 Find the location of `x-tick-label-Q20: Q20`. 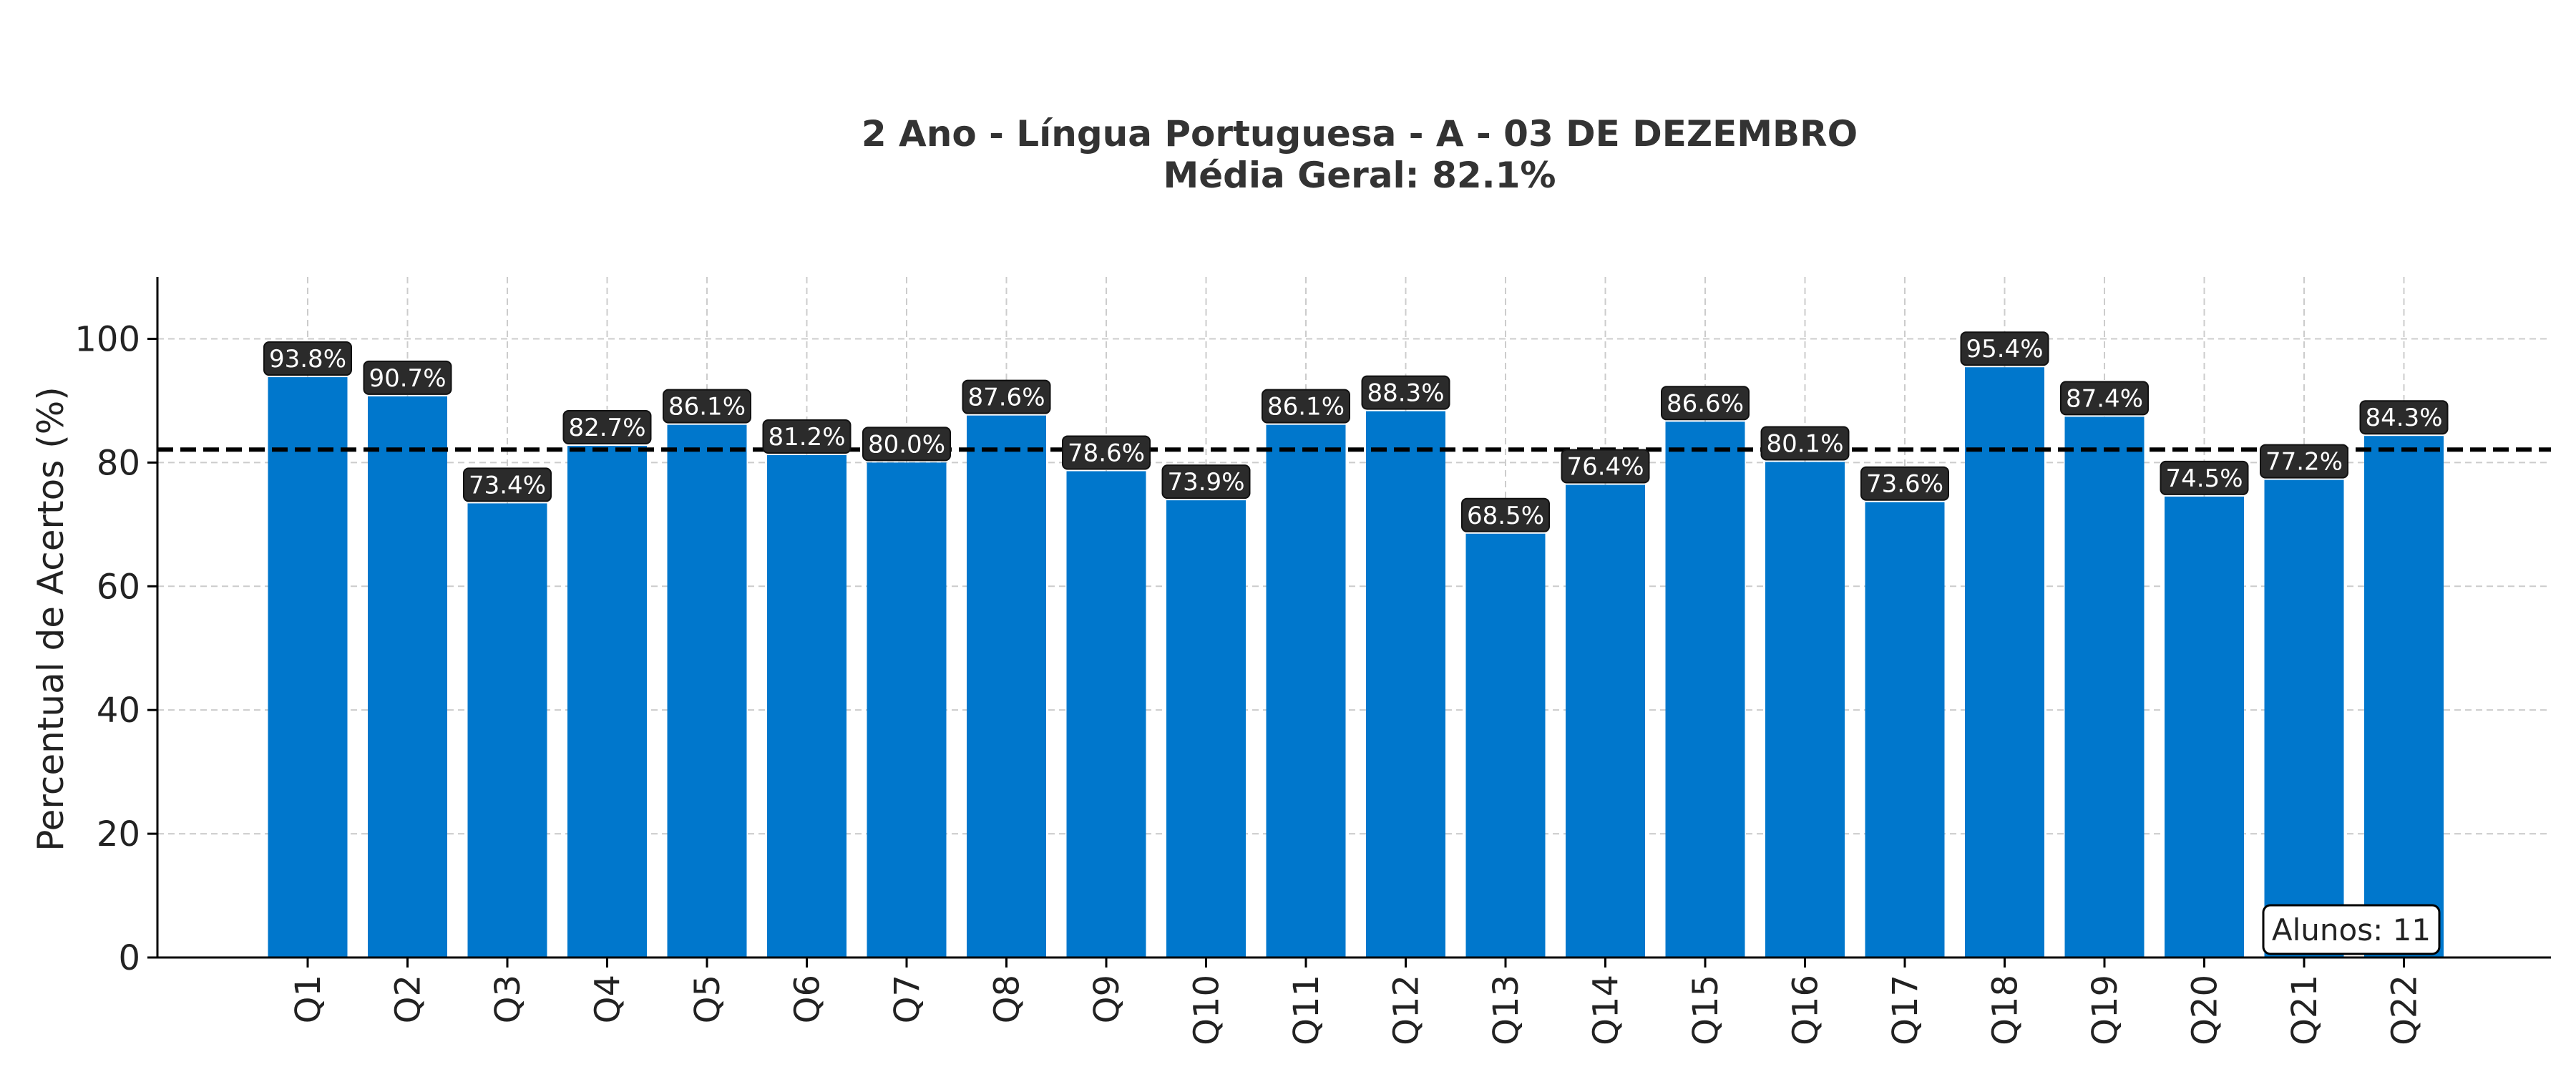

x-tick-label-Q20: Q20 is located at coordinates (2205, 1010).